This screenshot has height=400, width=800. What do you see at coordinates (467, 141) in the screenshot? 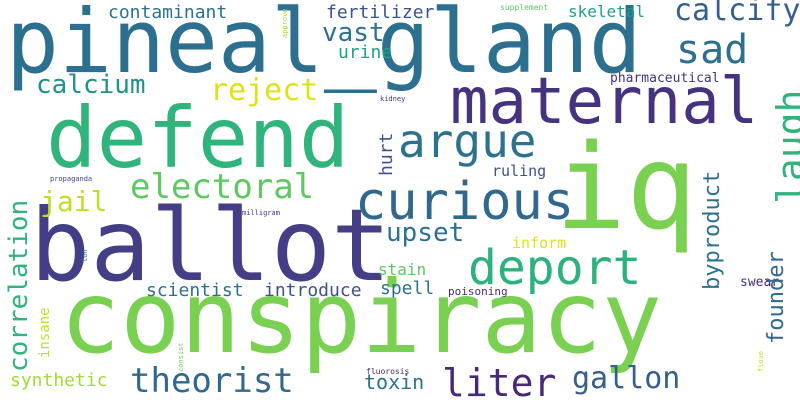
I see `word-argue: argue` at bounding box center [467, 141].